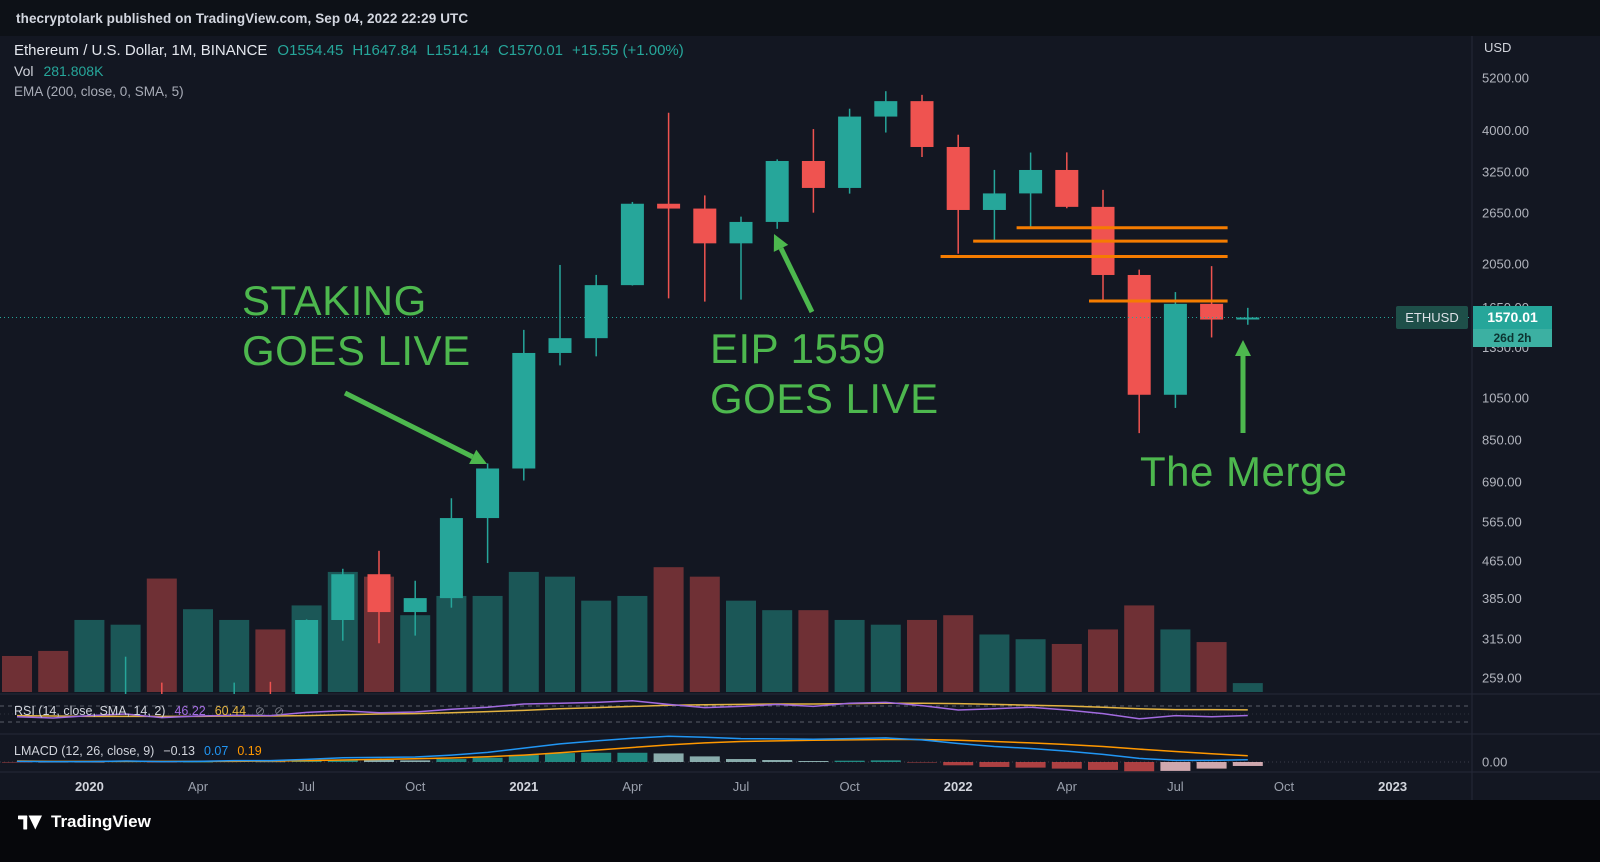 This screenshot has height=862, width=1600. I want to click on macd-legend-row: LMACD (12, 26, close, 9) −0.13 0.07 0.19, so click(138, 751).